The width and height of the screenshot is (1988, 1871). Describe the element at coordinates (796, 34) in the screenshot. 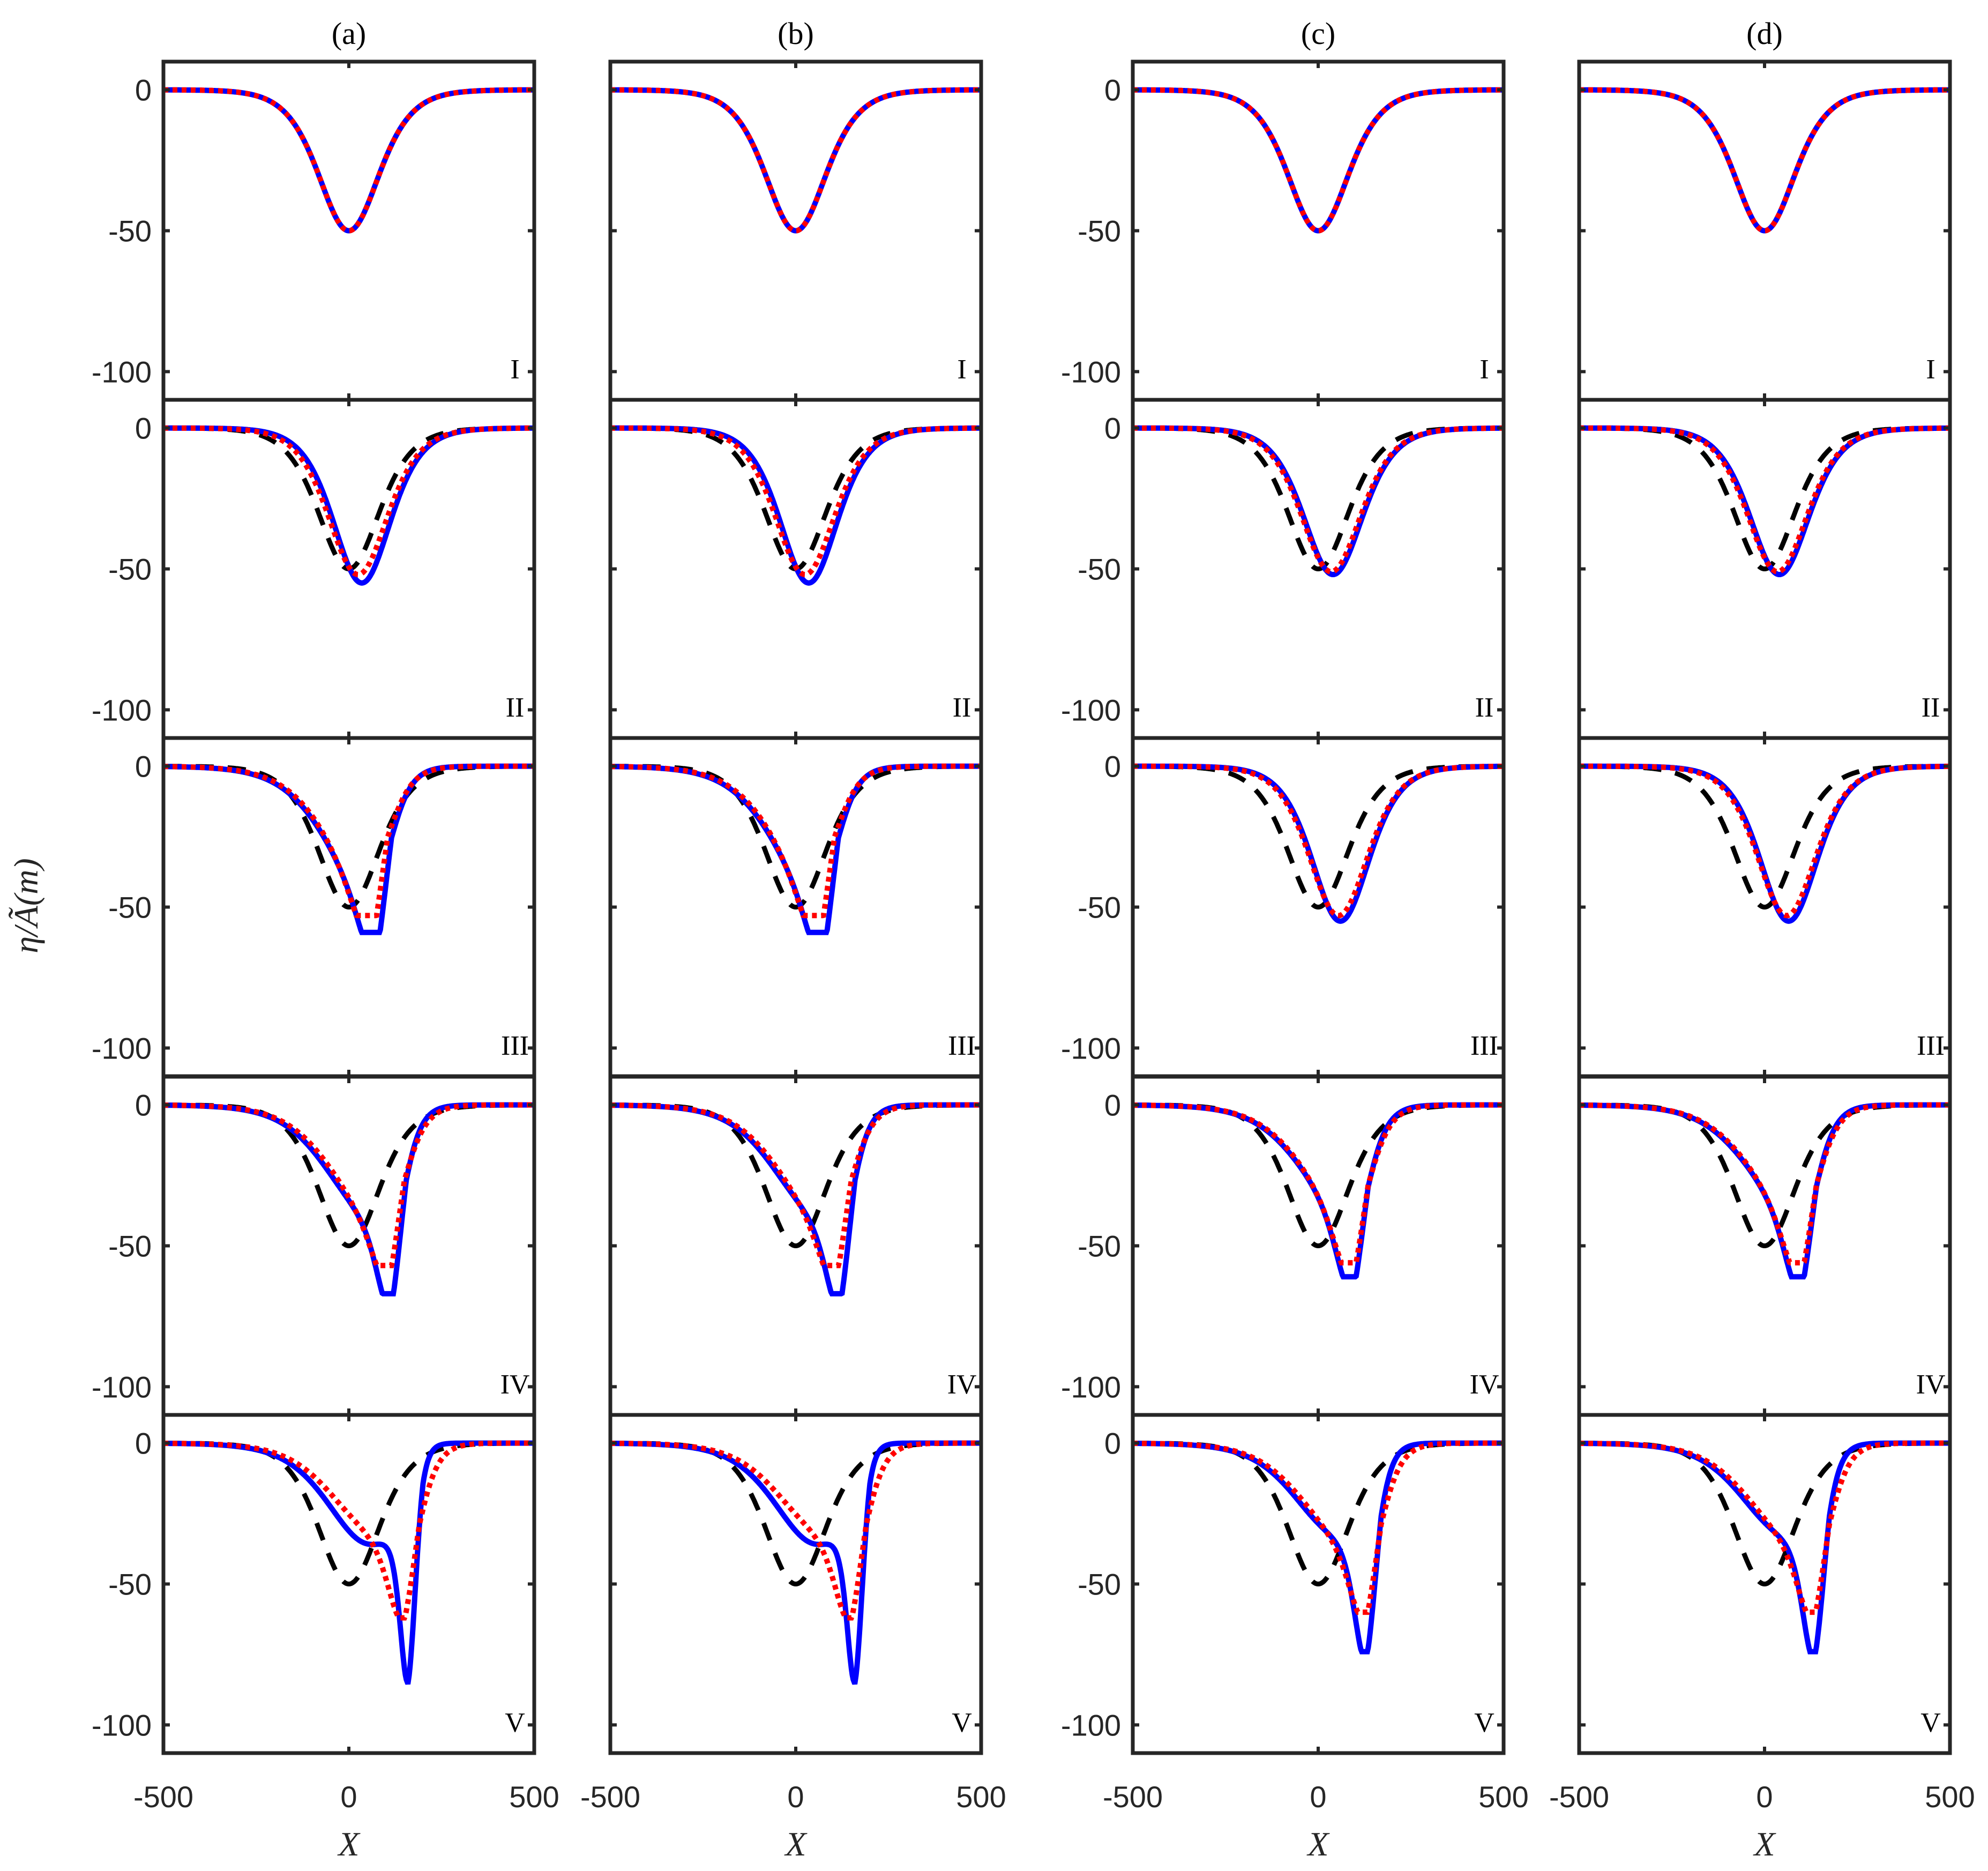

I see `column-title: (b)` at that location.